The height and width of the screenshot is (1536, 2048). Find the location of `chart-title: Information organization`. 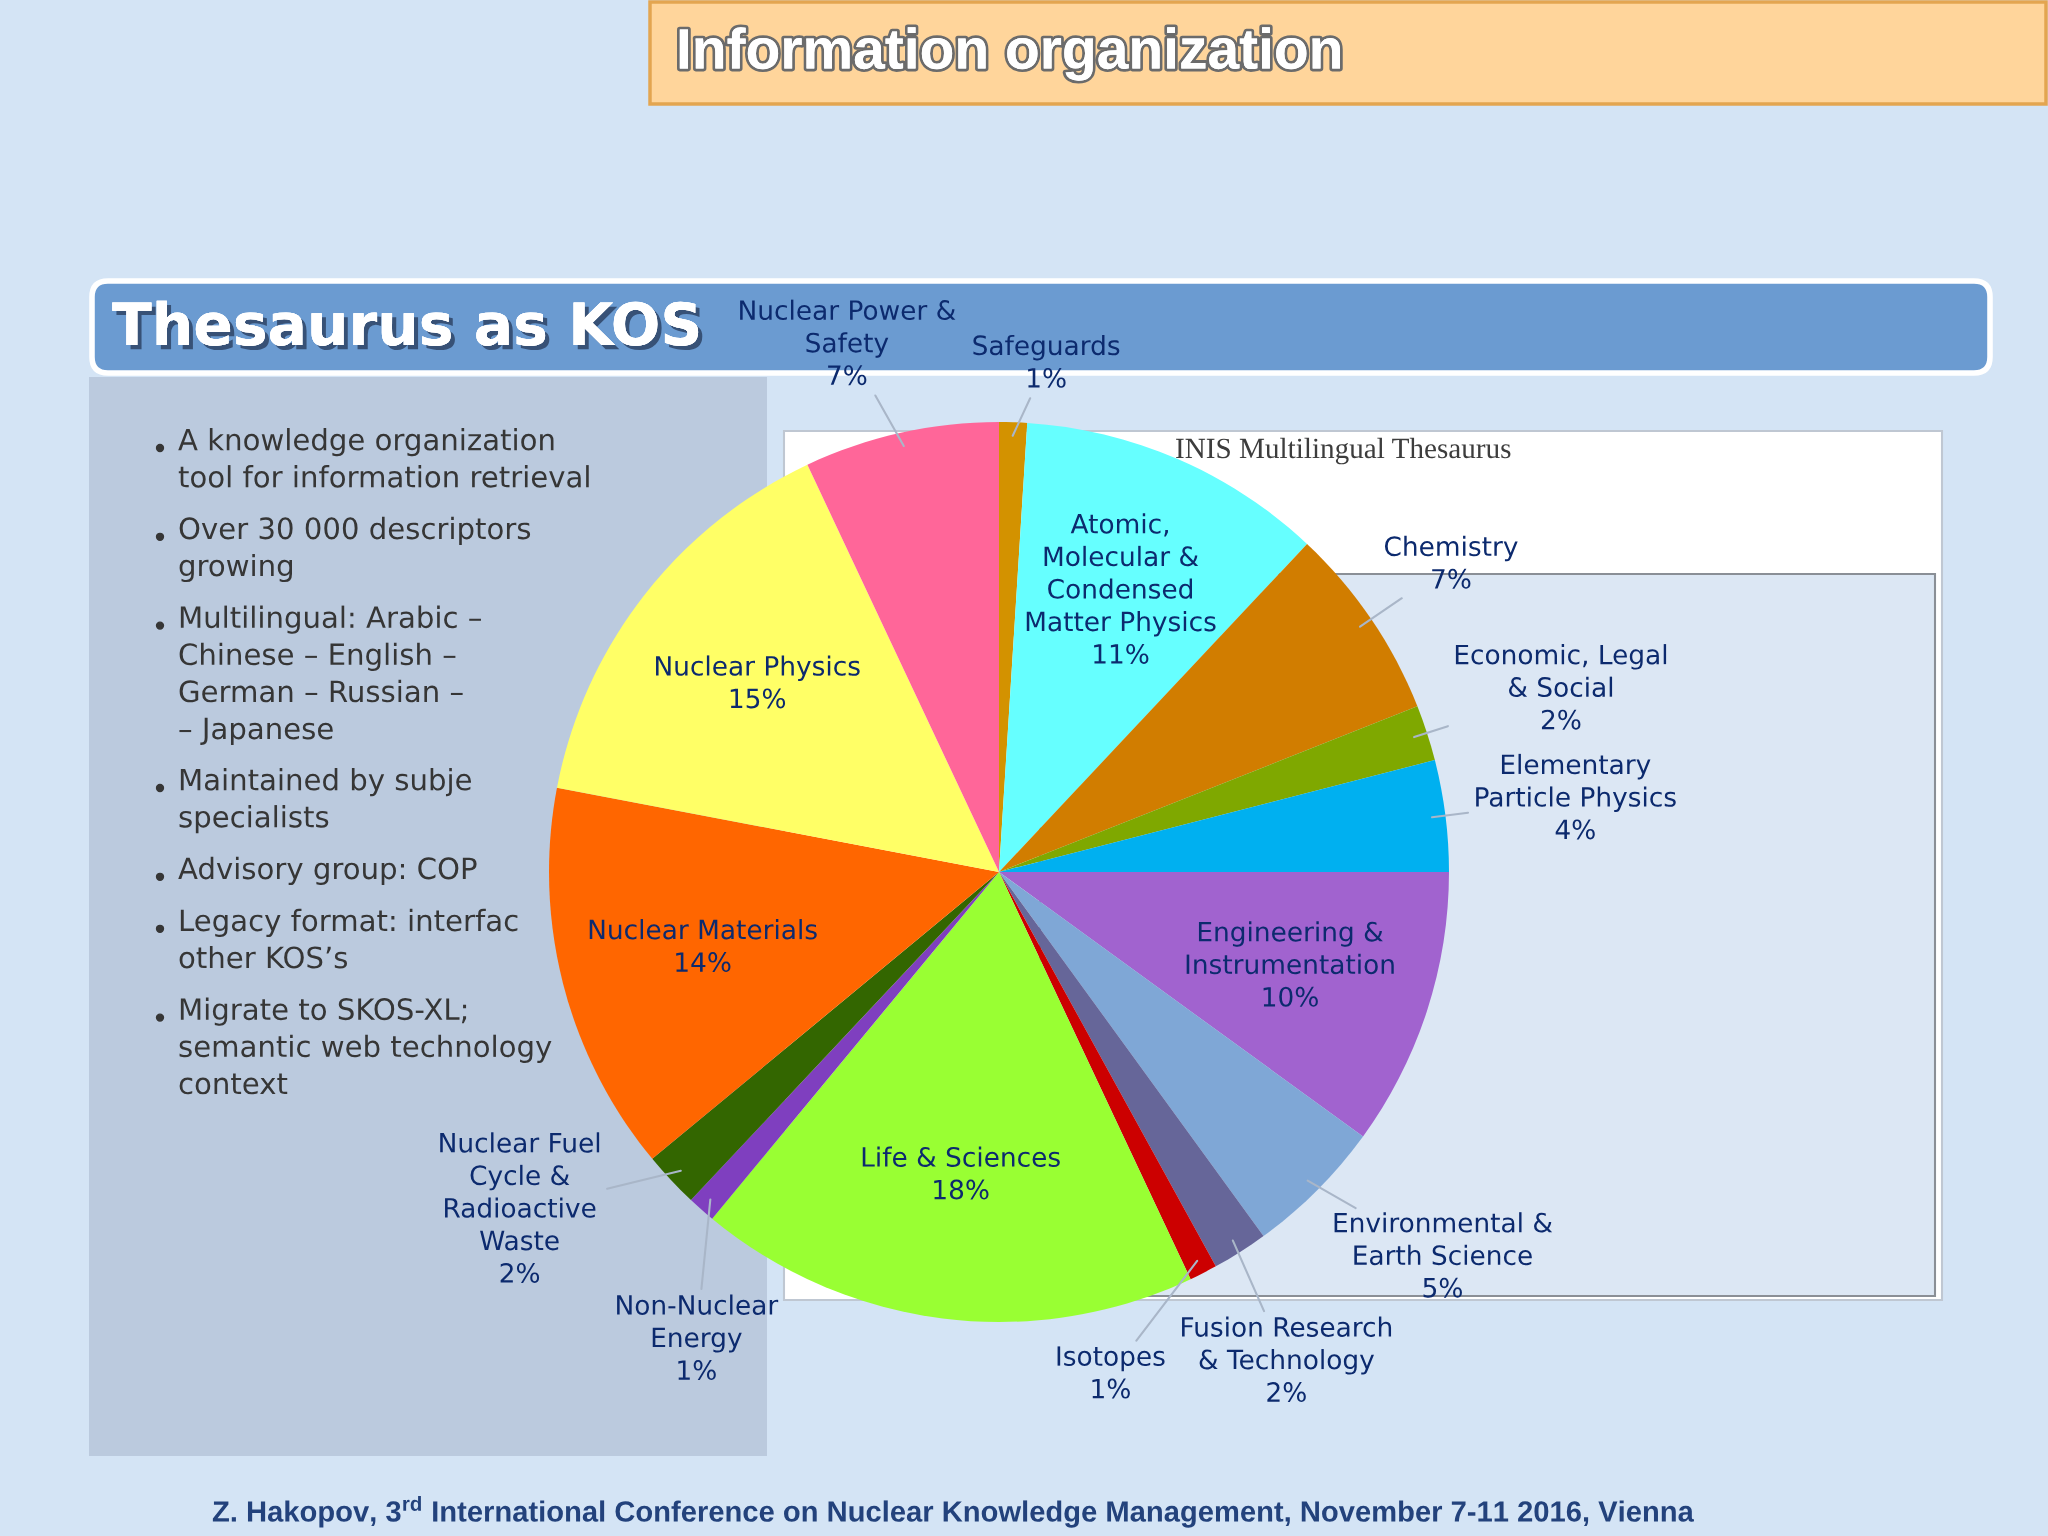

chart-title: Information organization is located at coordinates (1009, 54).